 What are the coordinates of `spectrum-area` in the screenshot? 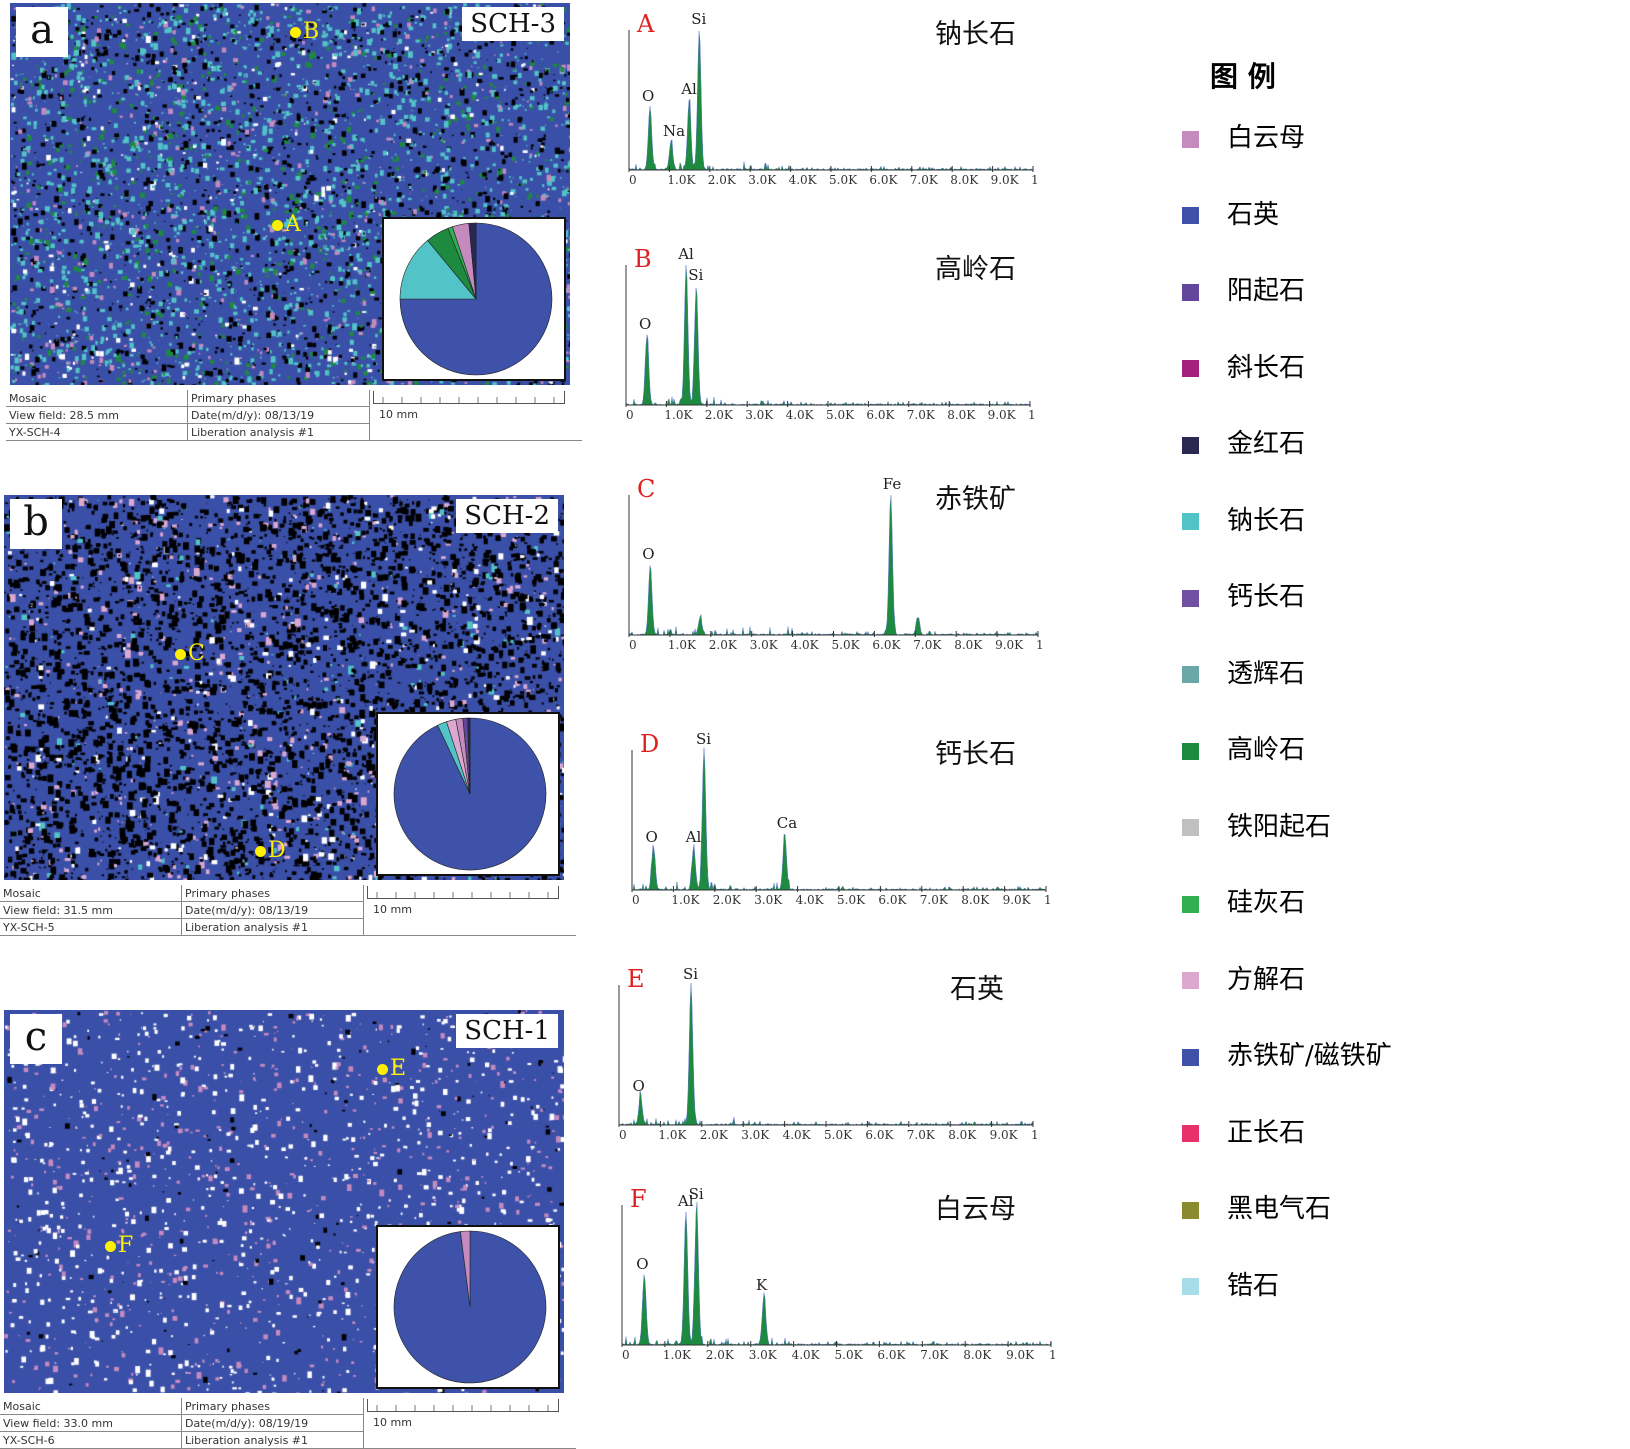 It's located at (833, 565).